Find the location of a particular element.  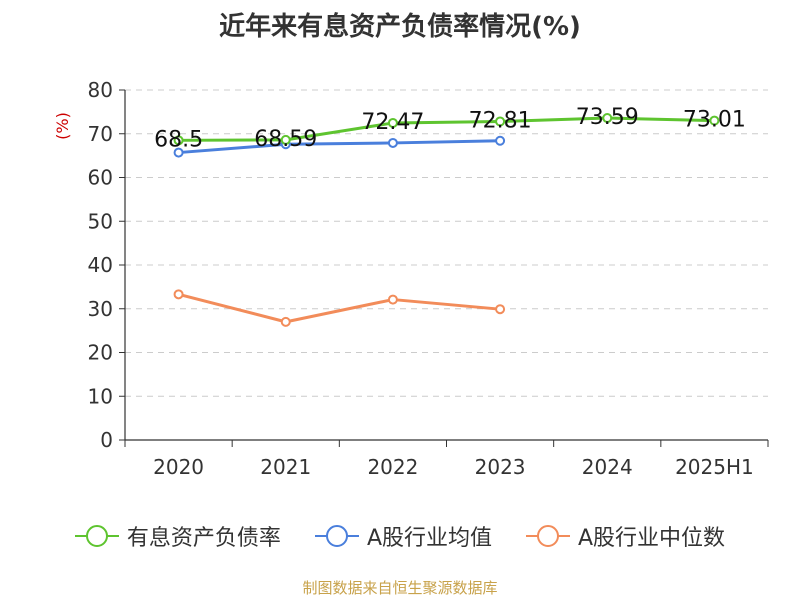

legend-item: 有息资产负债率 is located at coordinates (177, 536).